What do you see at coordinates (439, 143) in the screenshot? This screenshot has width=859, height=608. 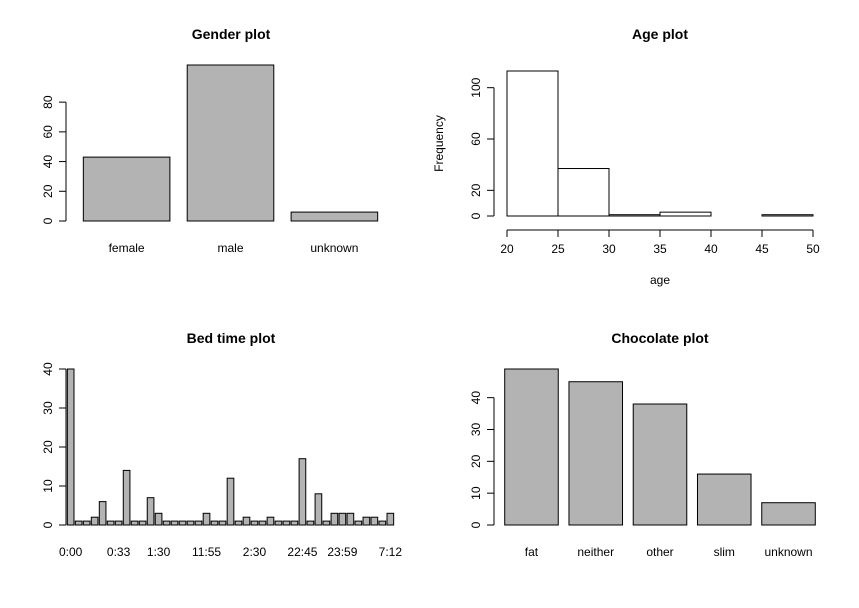 I see `y-axis-label: Frequency` at bounding box center [439, 143].